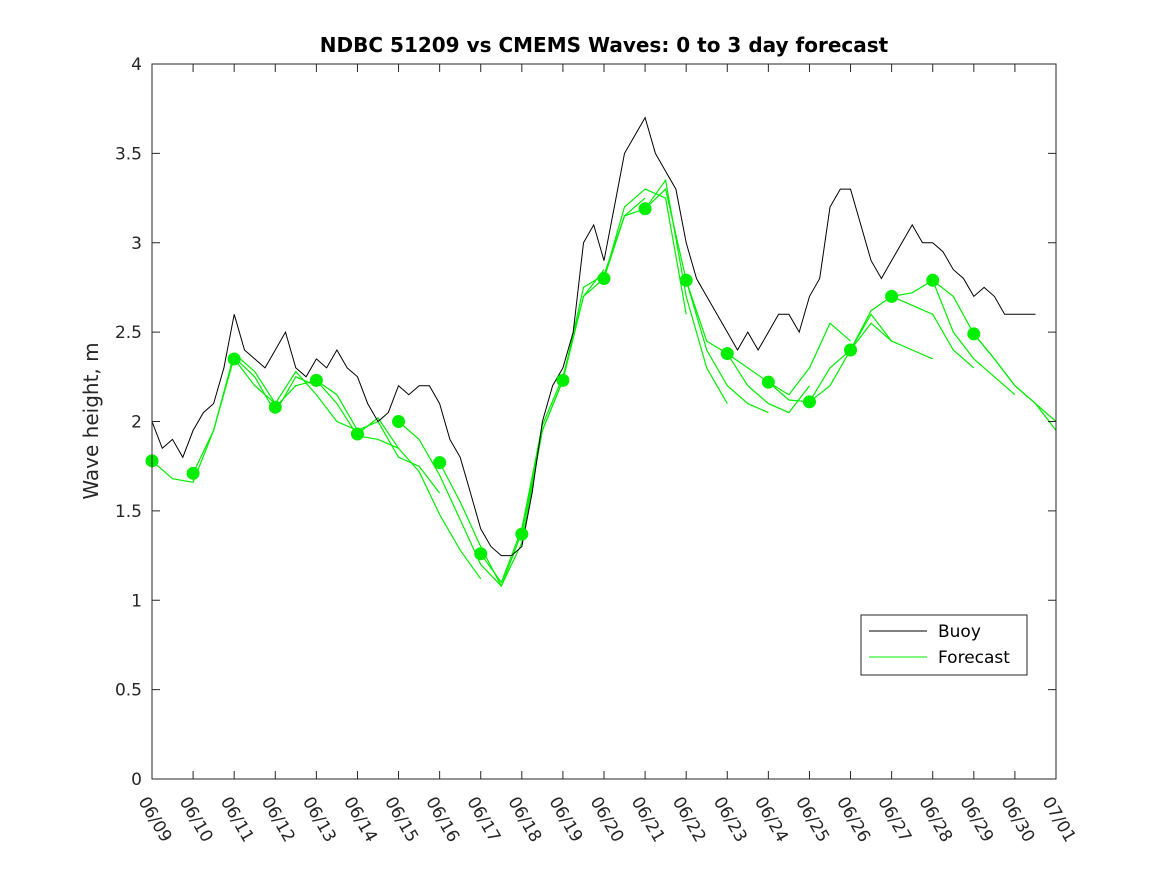  Describe the element at coordinates (360, 820) in the screenshot. I see `x-tick-label: 06/14` at that location.